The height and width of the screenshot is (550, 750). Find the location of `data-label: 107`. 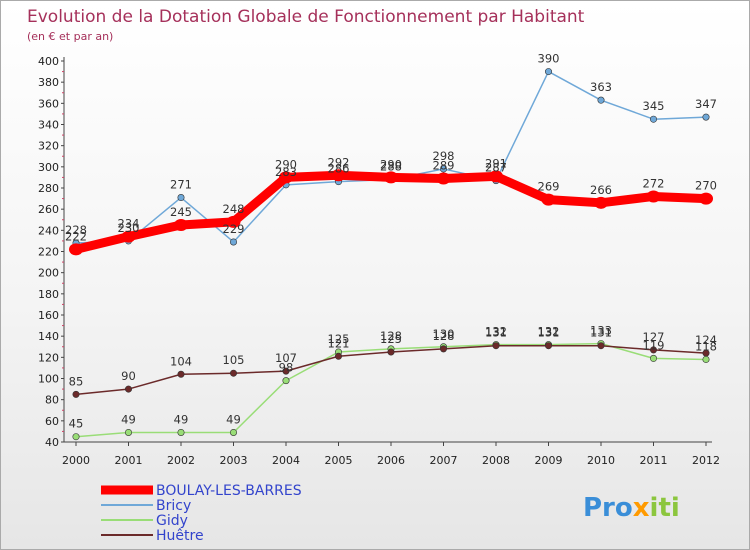

data-label: 107 is located at coordinates (286, 358).